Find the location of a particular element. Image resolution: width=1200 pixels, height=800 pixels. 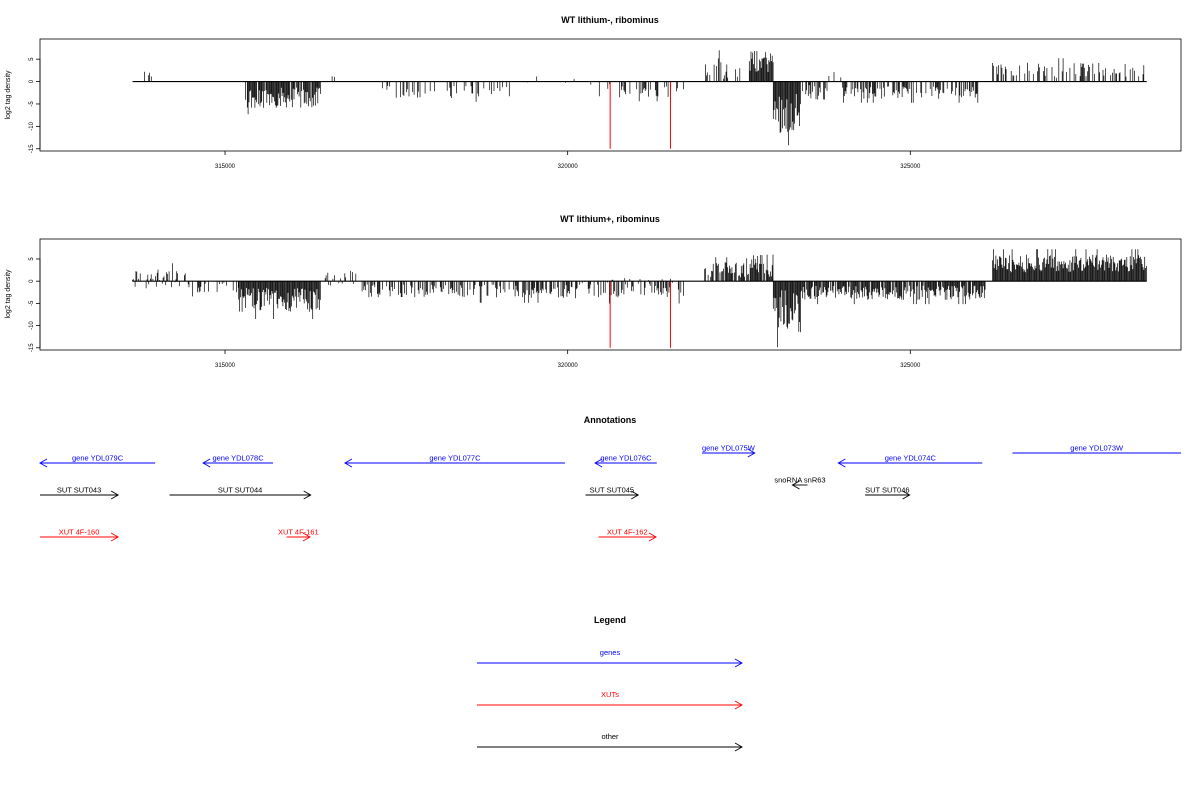

feature-label: gene YDL076C is located at coordinates (626, 458).